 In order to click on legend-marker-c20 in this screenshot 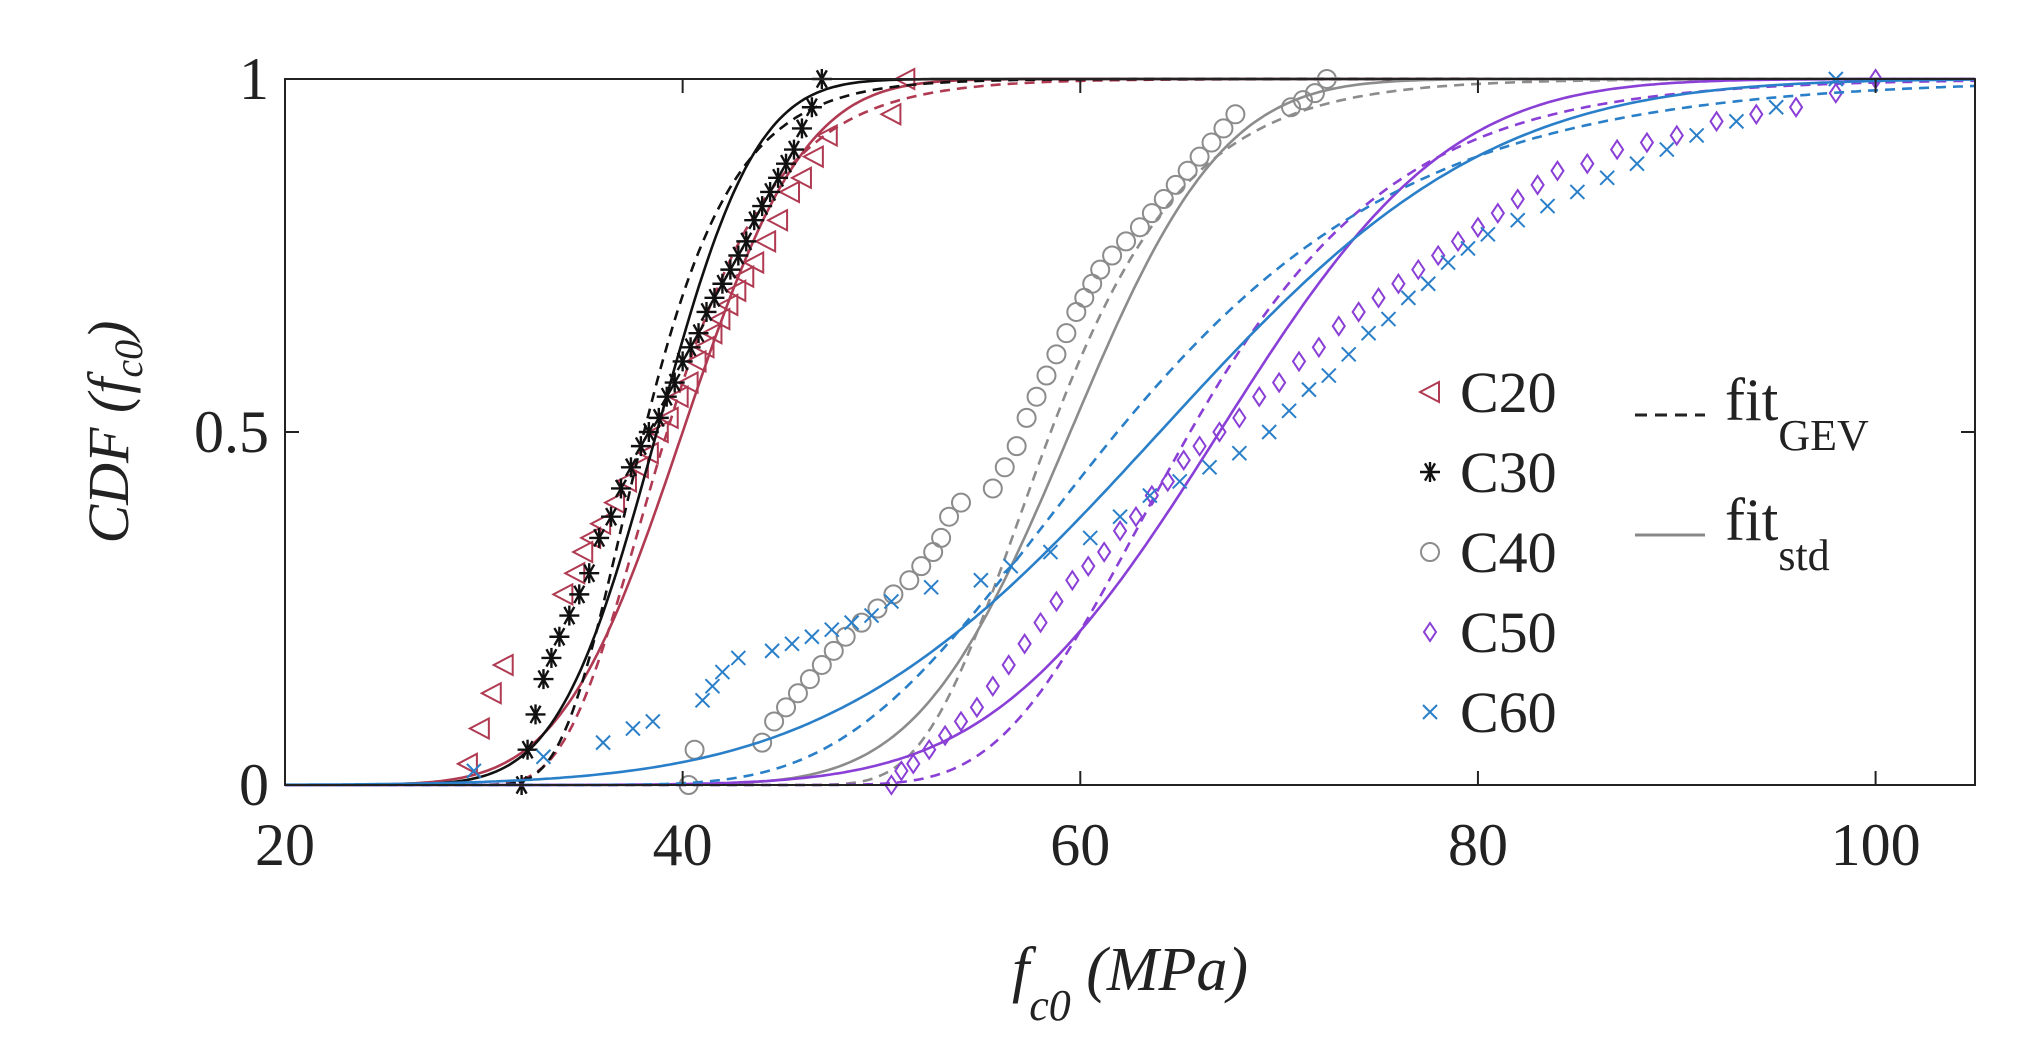, I will do `click(1428, 392)`.